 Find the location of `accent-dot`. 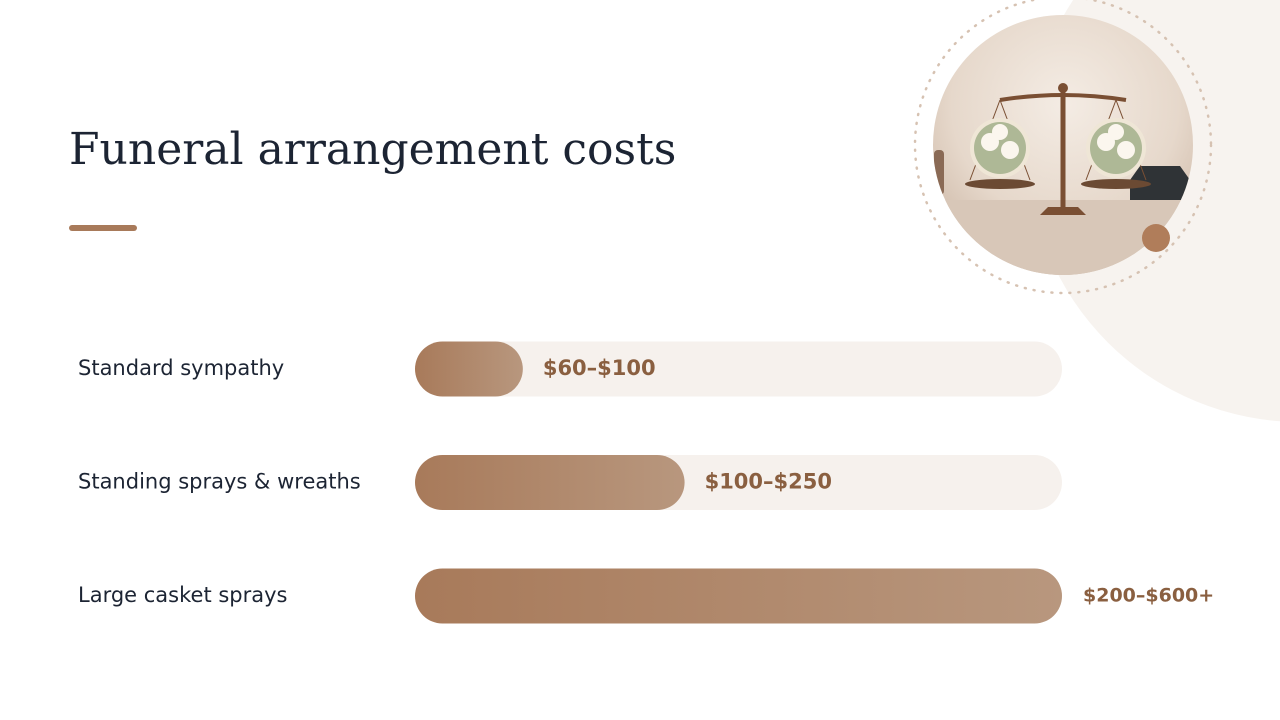

accent-dot is located at coordinates (1156, 238).